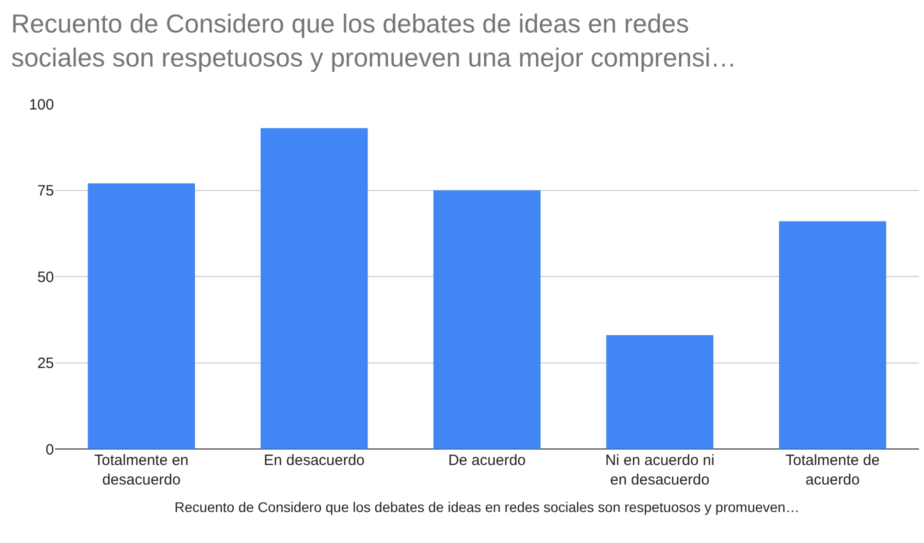 The width and height of the screenshot is (924, 543). Describe the element at coordinates (45, 277) in the screenshot. I see `y-tick-label: 50` at that location.